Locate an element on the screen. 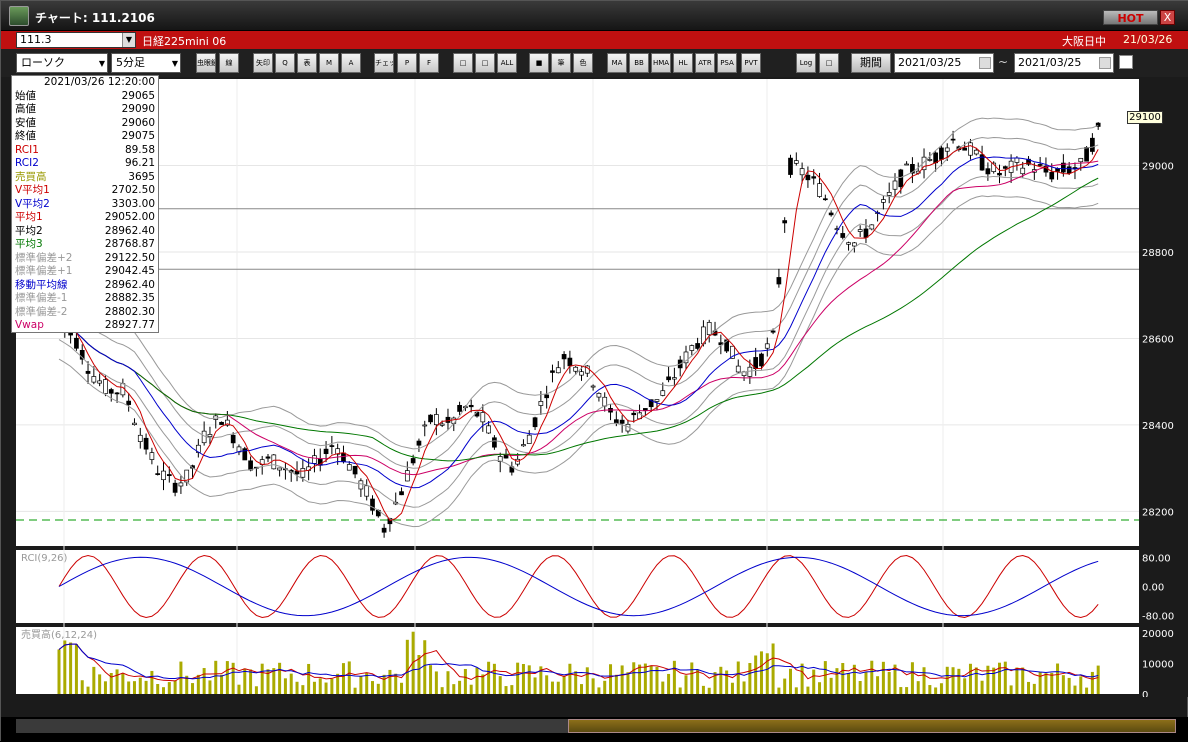 This screenshot has width=1188, height=742. info-row: 終値 29075 is located at coordinates (85, 137).